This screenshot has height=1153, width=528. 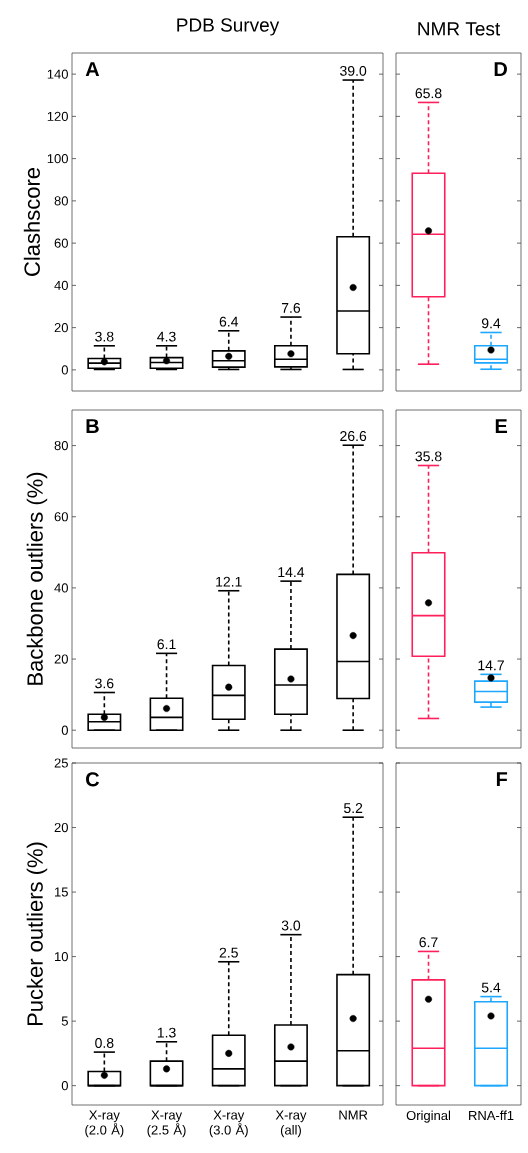 I want to click on y-axis-title: Backbone outliers (%), so click(x=37, y=578).